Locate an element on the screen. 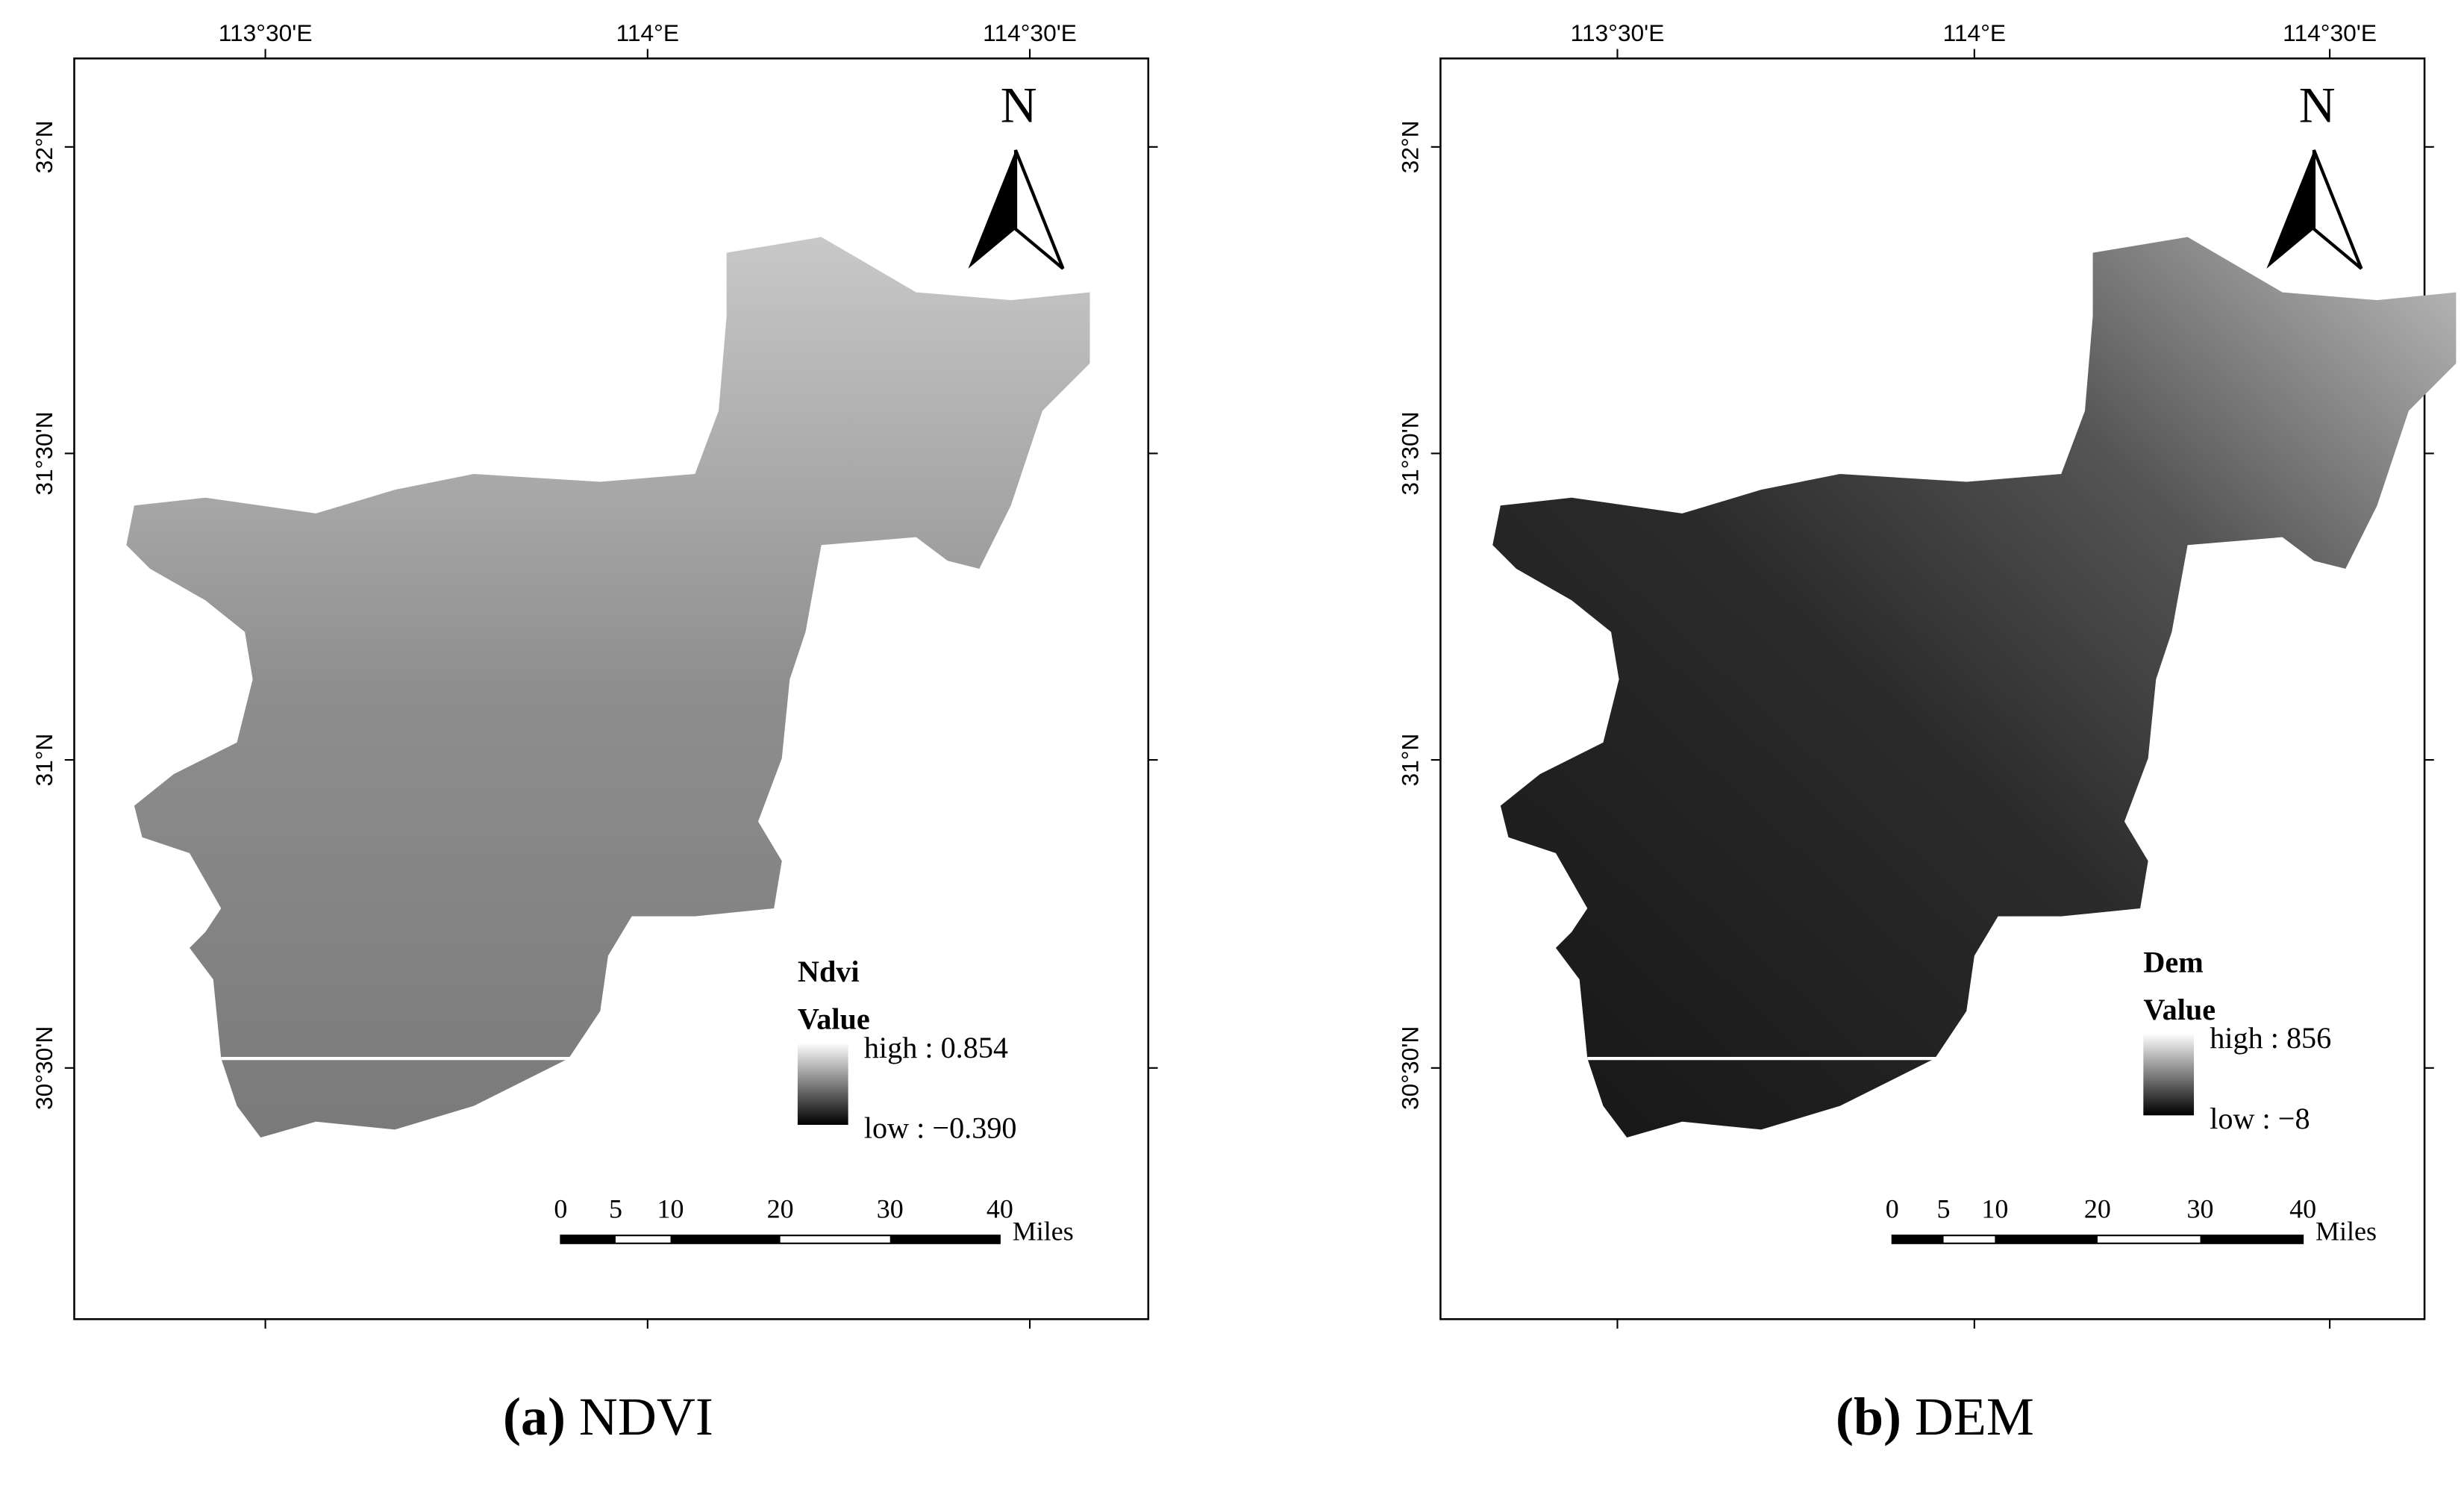 The height and width of the screenshot is (1504, 2464). legend-high: high : 856 is located at coordinates (2270, 1038).